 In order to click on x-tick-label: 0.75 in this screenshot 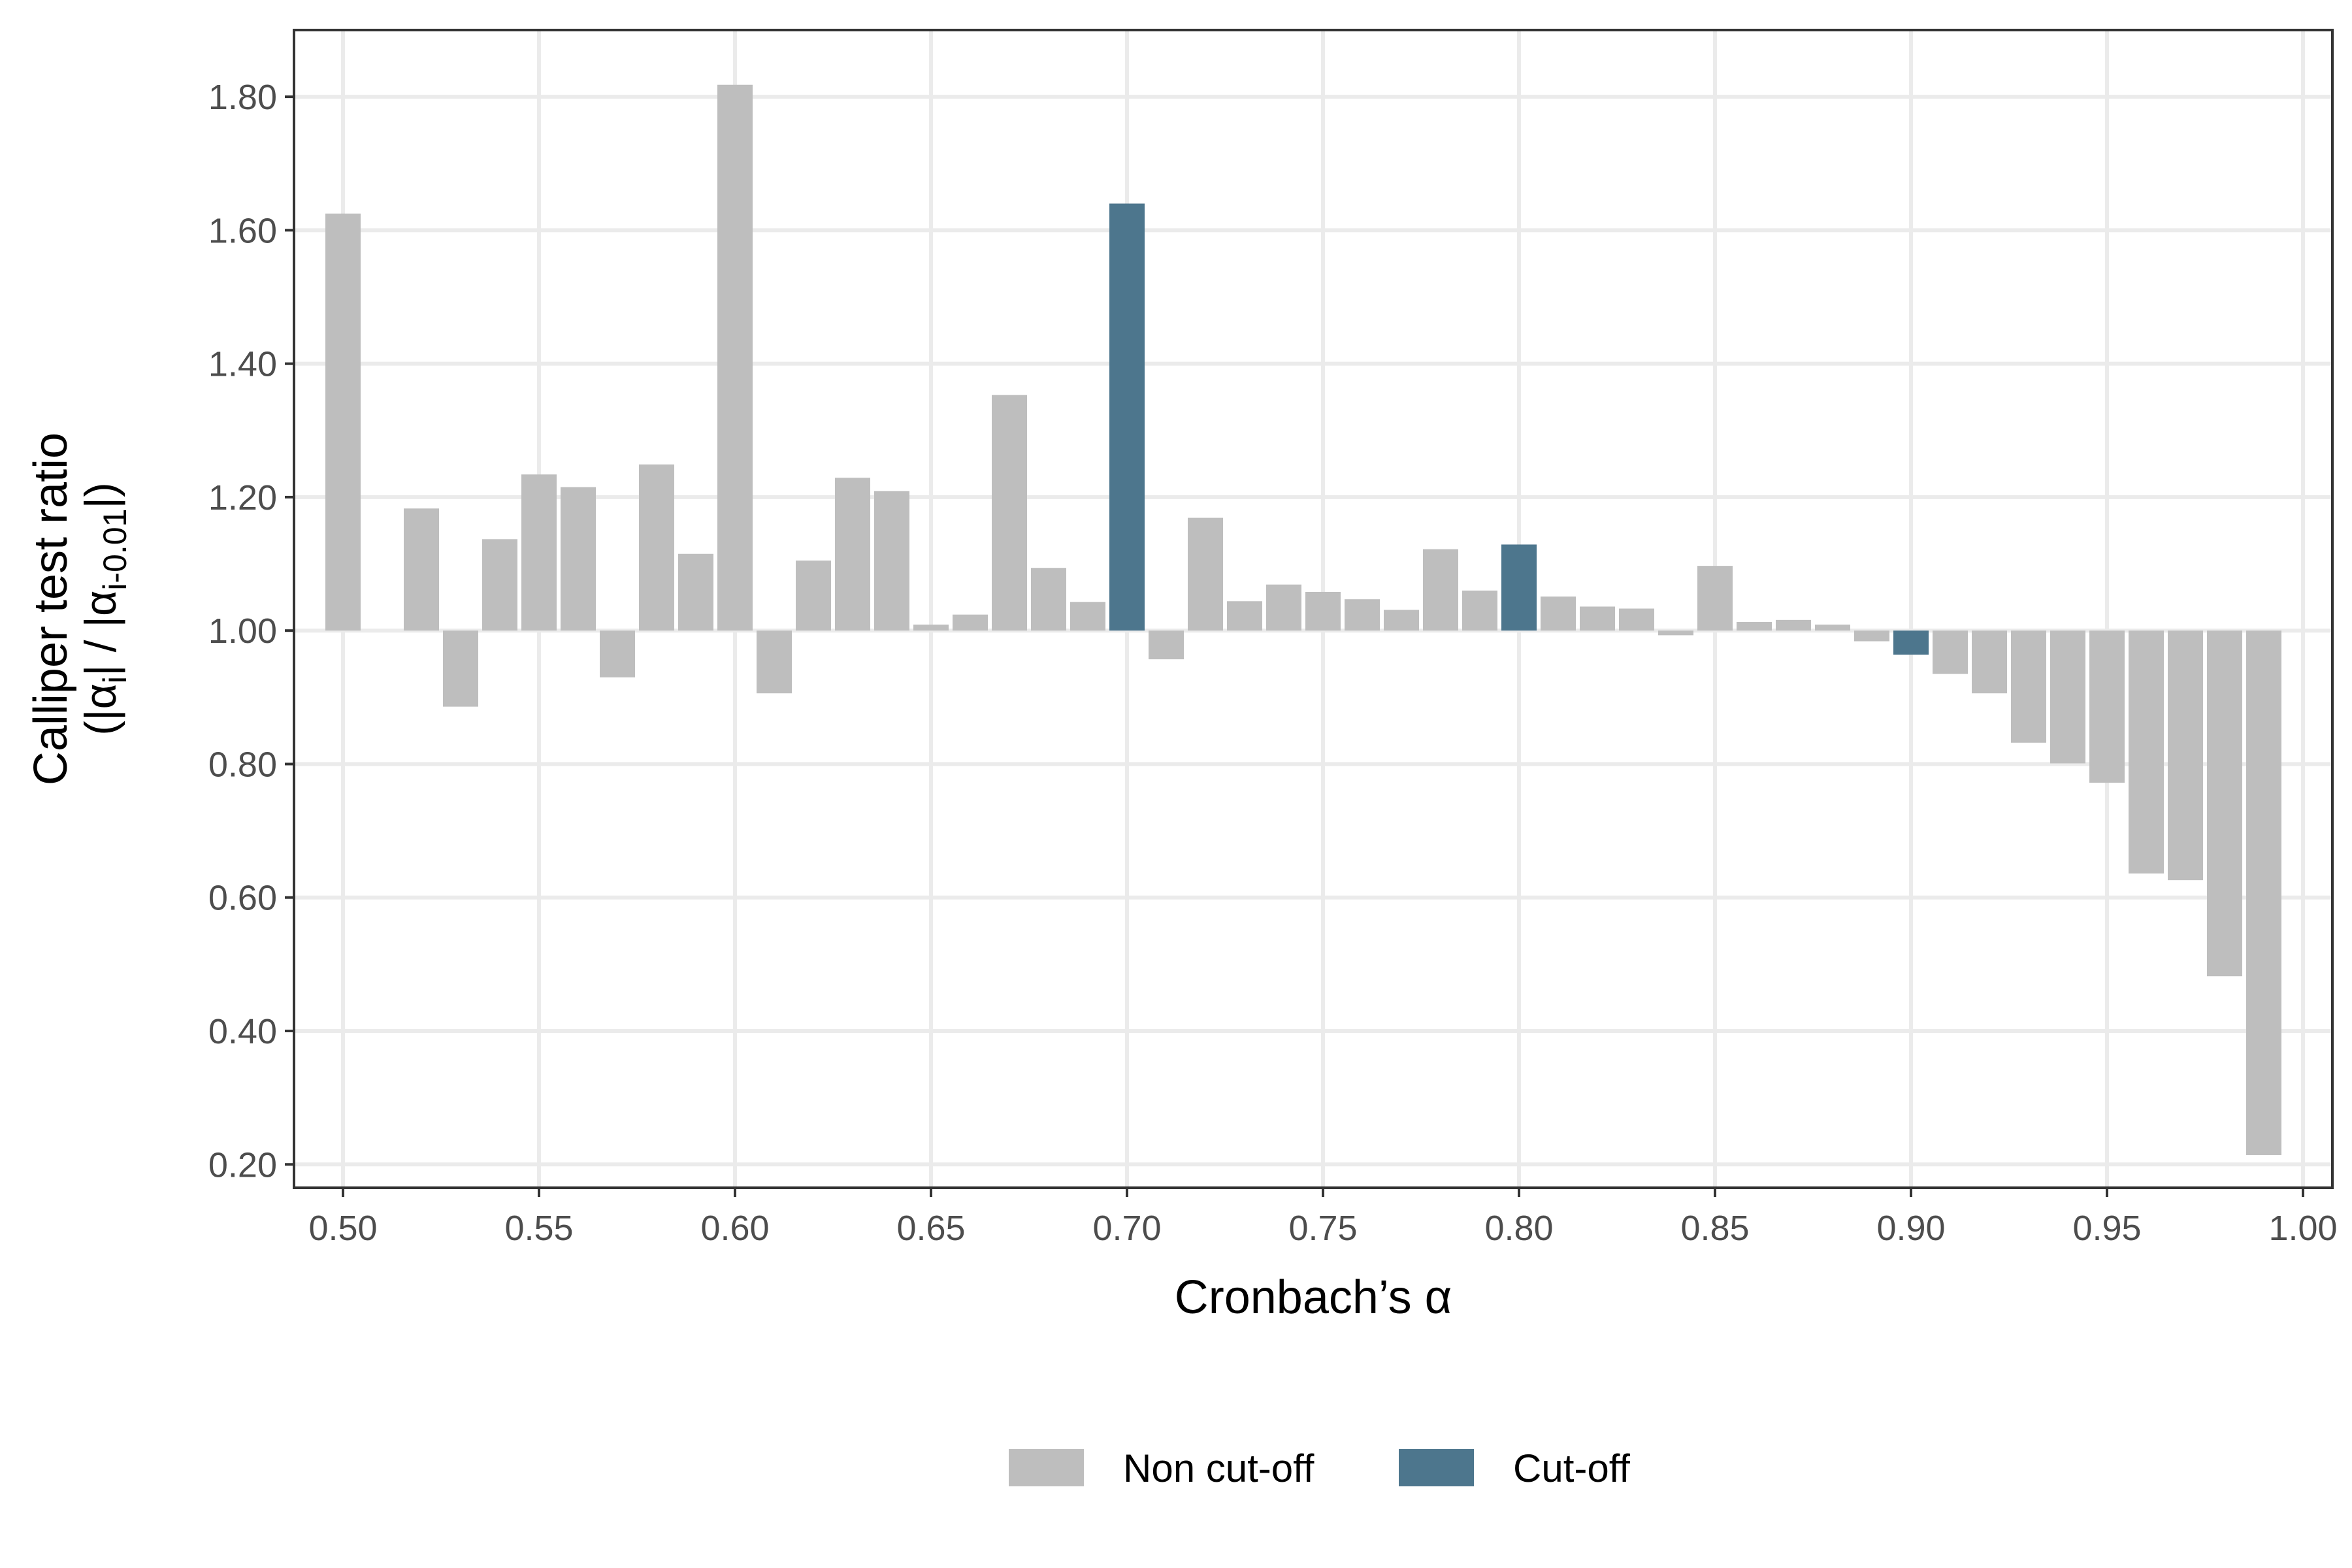, I will do `click(1322, 1228)`.